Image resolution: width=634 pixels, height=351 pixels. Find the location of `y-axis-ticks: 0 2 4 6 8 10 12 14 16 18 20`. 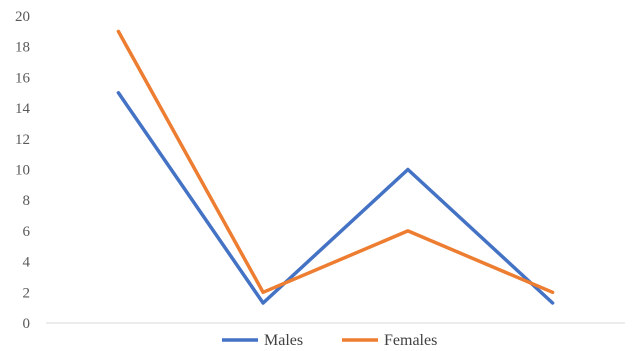

y-axis-ticks: 0 2 4 6 8 10 12 14 16 18 20 is located at coordinates (23, 170).